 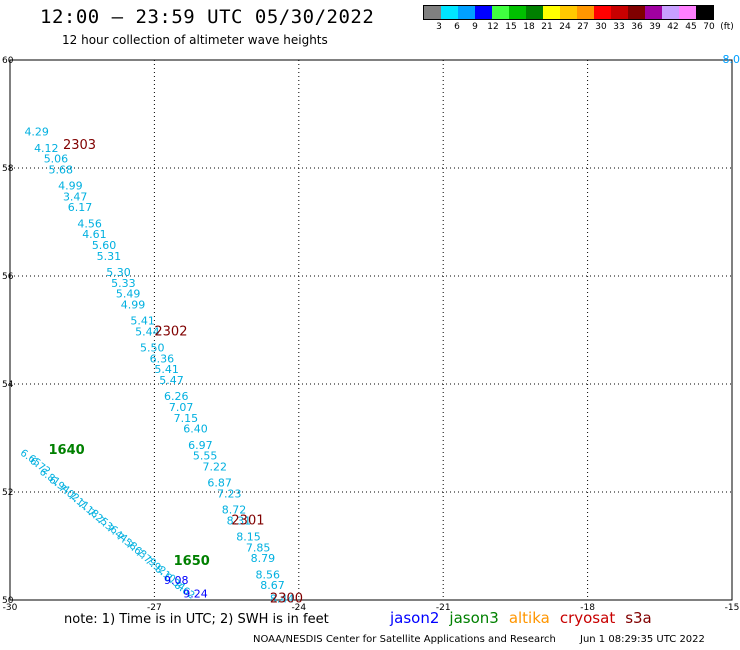 What do you see at coordinates (8, 169) in the screenshot?
I see `lat-tick-label: 58` at bounding box center [8, 169].